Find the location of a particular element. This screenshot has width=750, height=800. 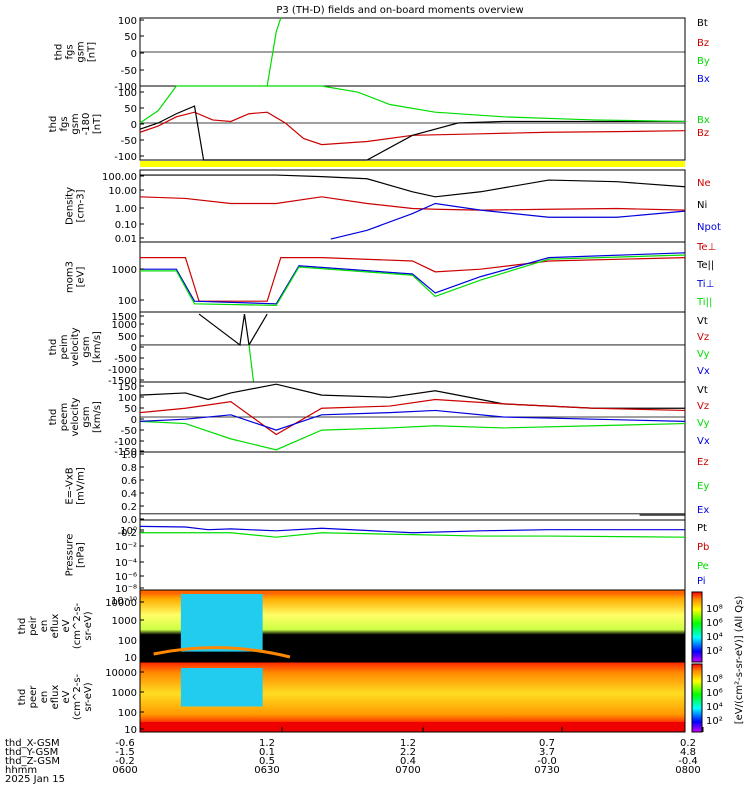

y-tick-label: 10⁻⁴ is located at coordinates (126, 563).